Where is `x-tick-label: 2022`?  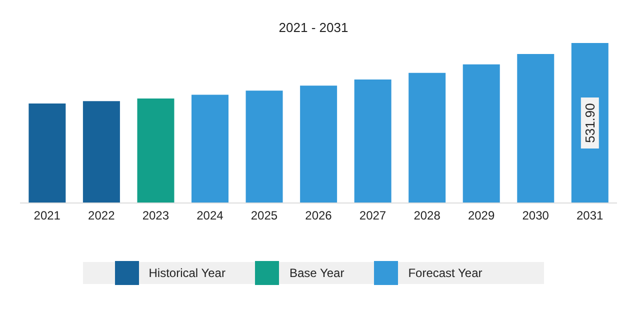 x-tick-label: 2022 is located at coordinates (102, 215).